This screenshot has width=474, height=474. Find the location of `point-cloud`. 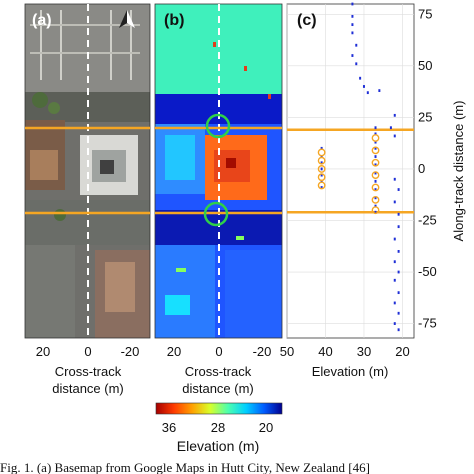

point-cloud is located at coordinates (358, 167).